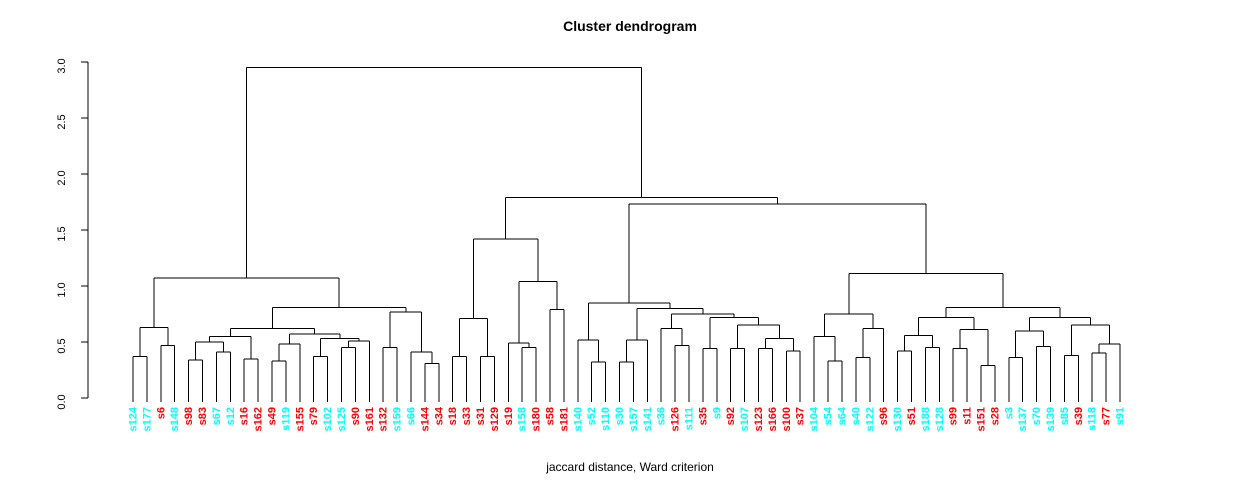 Image resolution: width=1238 pixels, height=500 pixels. What do you see at coordinates (259, 419) in the screenshot?
I see `leaf-label-s162: s162` at bounding box center [259, 419].